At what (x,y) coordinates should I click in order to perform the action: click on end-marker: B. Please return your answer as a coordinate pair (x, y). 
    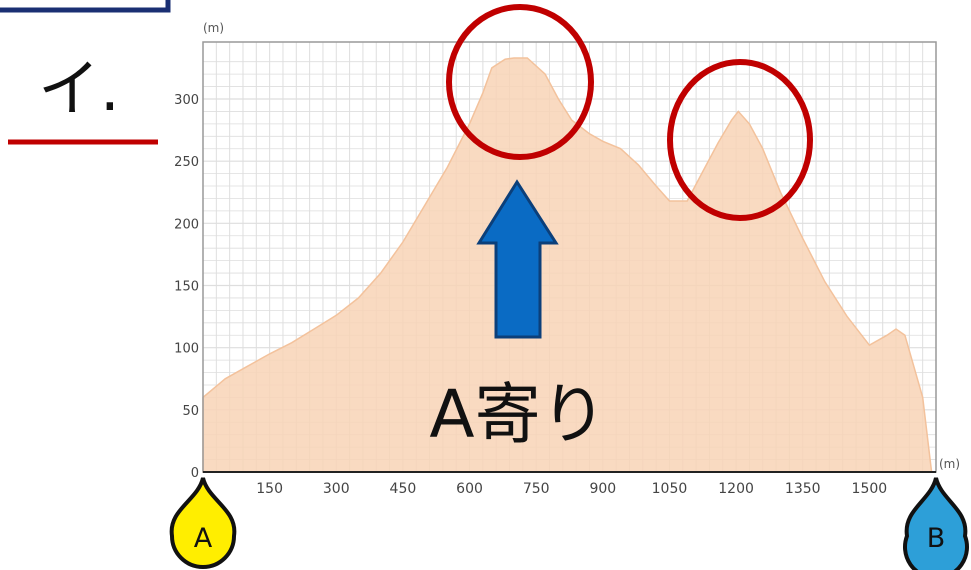
    Looking at the image, I should click on (936, 523).